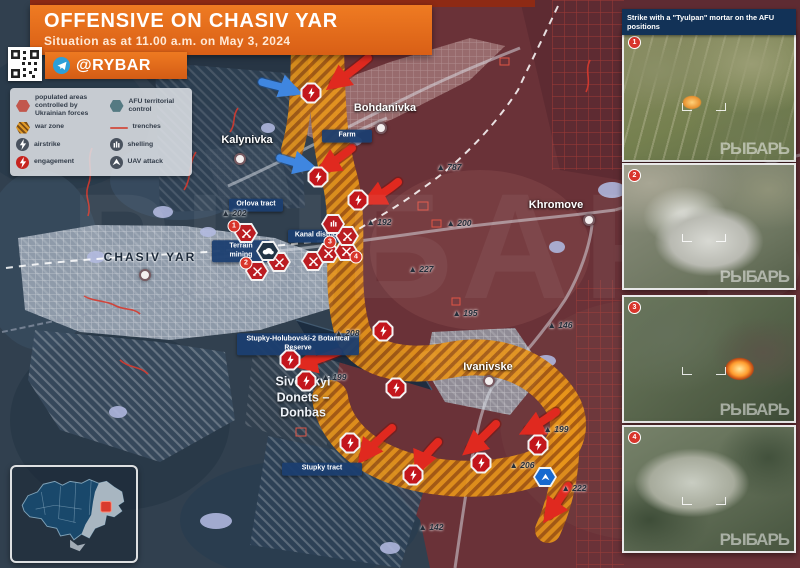 This screenshot has width=800, height=568. Describe the element at coordinates (22, 145) in the screenshot. I see `airstrike-icon` at that location.